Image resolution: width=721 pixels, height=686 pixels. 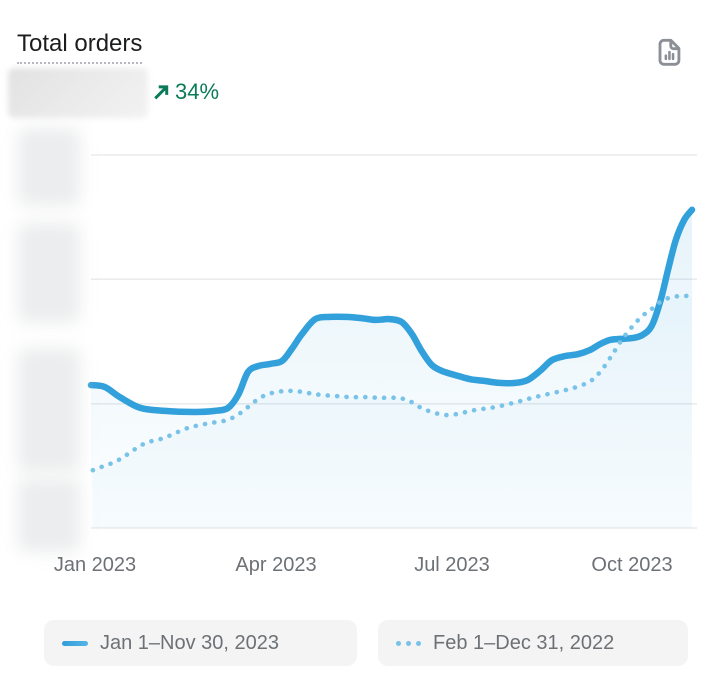 I want to click on report-button, so click(x=669, y=52).